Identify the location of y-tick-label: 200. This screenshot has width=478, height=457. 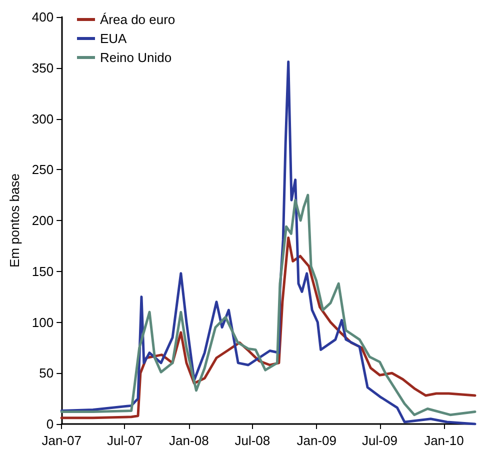
(43, 220).